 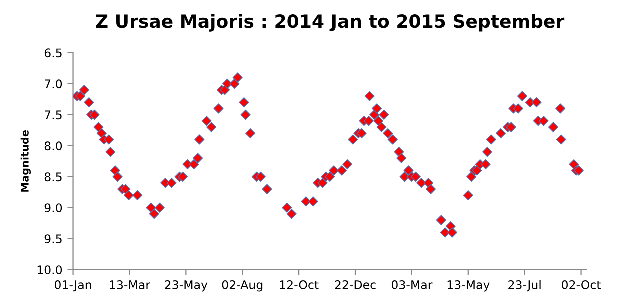 I want to click on x-tick-label: 22-Dec, so click(x=355, y=285).